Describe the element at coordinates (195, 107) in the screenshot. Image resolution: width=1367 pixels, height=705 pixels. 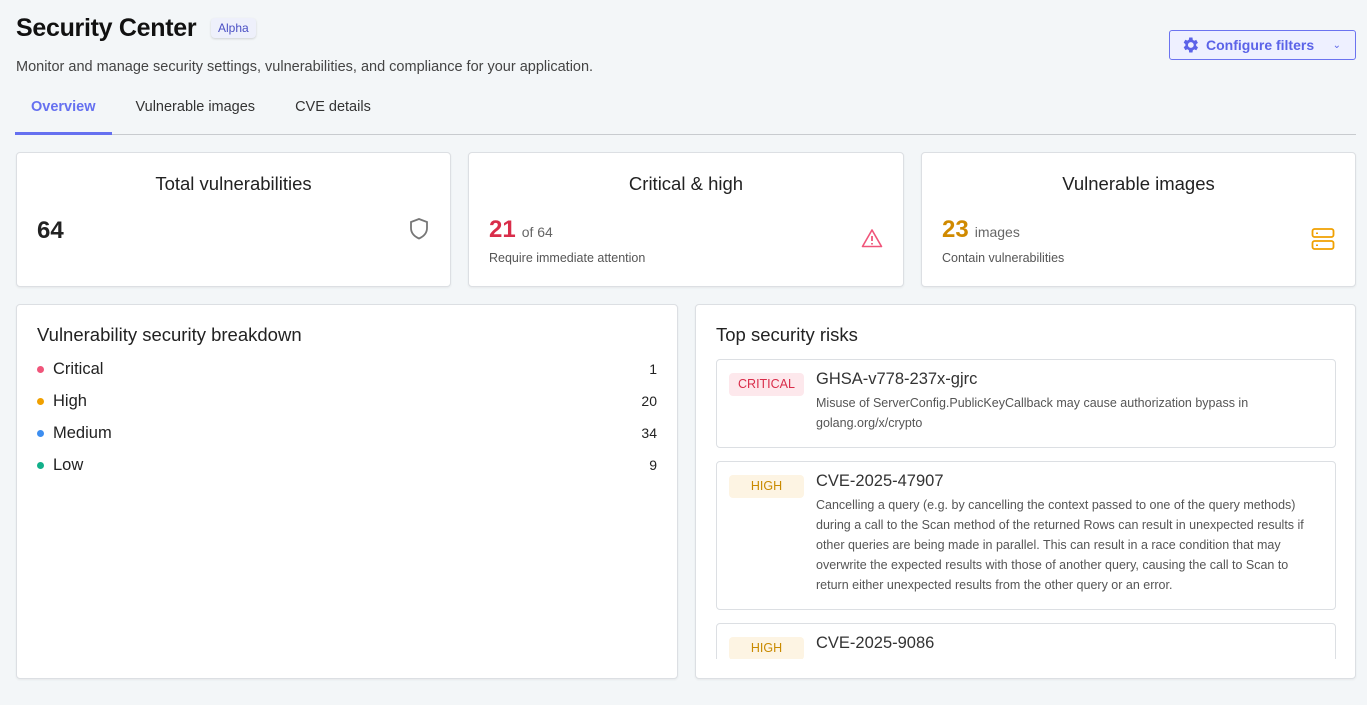
I see `tab-vulnerable-images: Vulnerable images` at that location.